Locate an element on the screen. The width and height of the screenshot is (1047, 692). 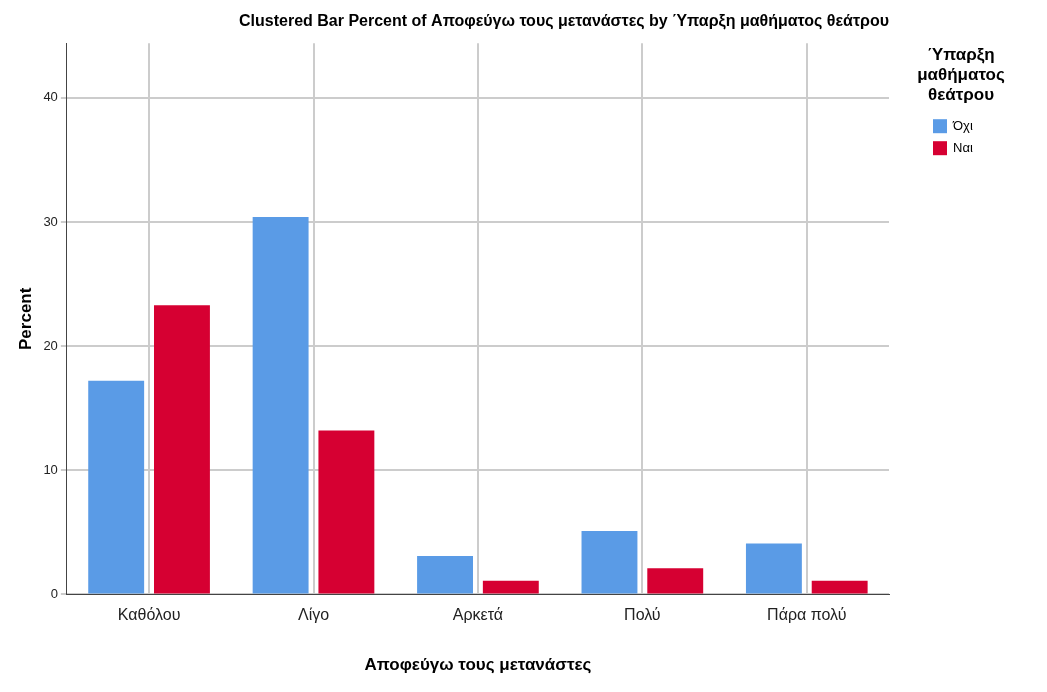
x-tick-label: Πολύ is located at coordinates (642, 615).